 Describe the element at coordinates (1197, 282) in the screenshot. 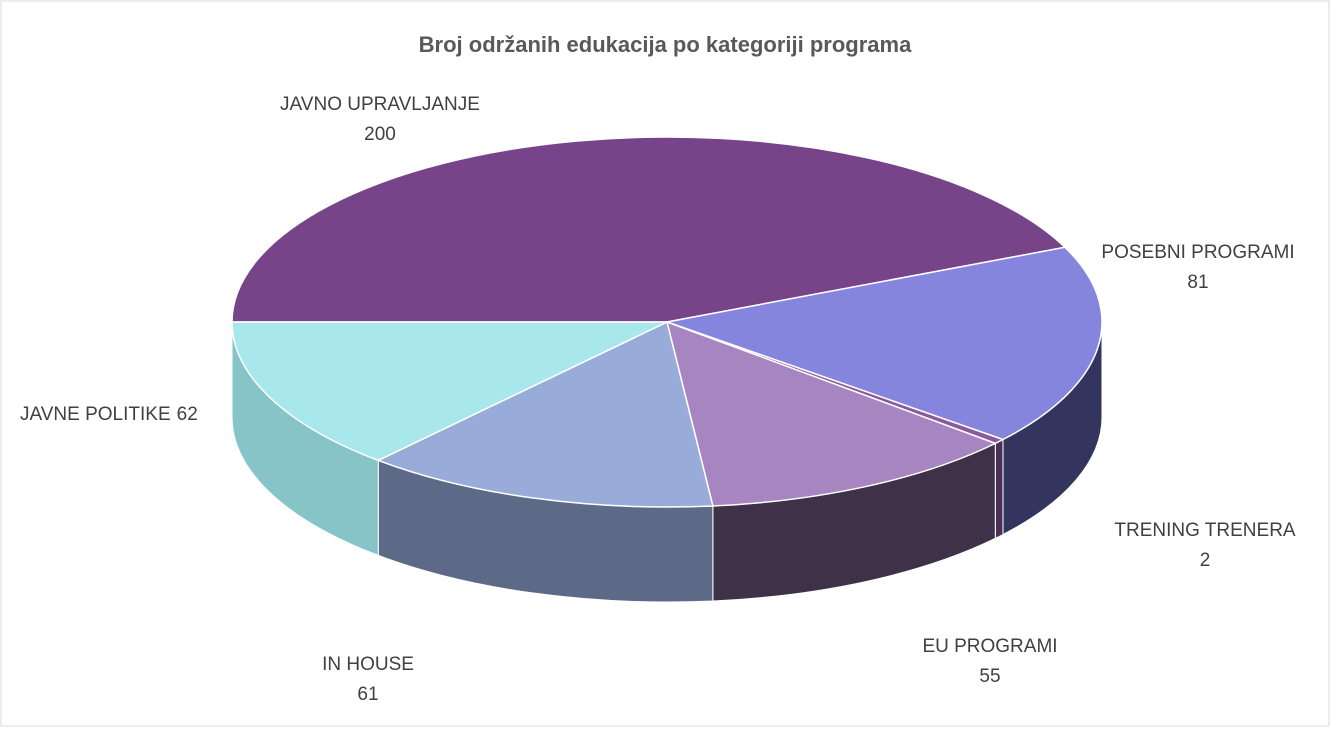

I see `data-label-value: 81` at that location.